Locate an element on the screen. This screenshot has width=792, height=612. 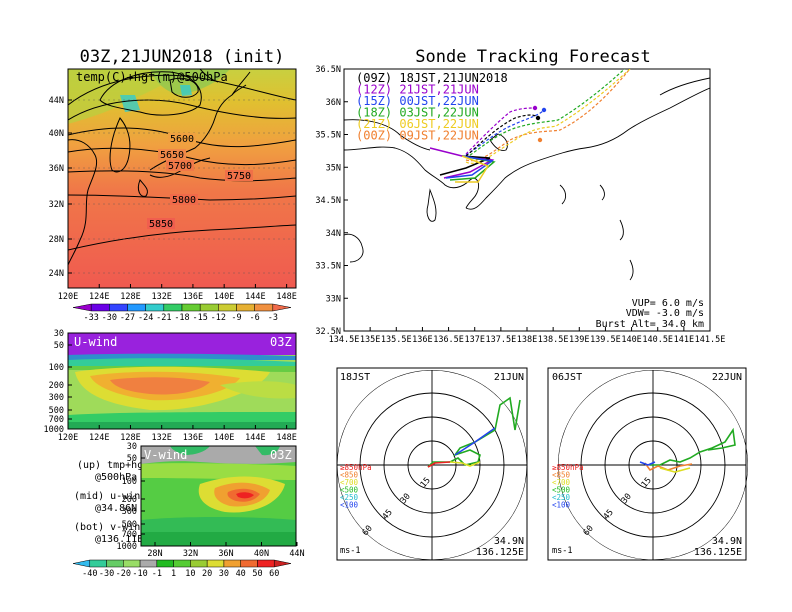
pressure-tick-label: 1000 is located at coordinates (127, 547).